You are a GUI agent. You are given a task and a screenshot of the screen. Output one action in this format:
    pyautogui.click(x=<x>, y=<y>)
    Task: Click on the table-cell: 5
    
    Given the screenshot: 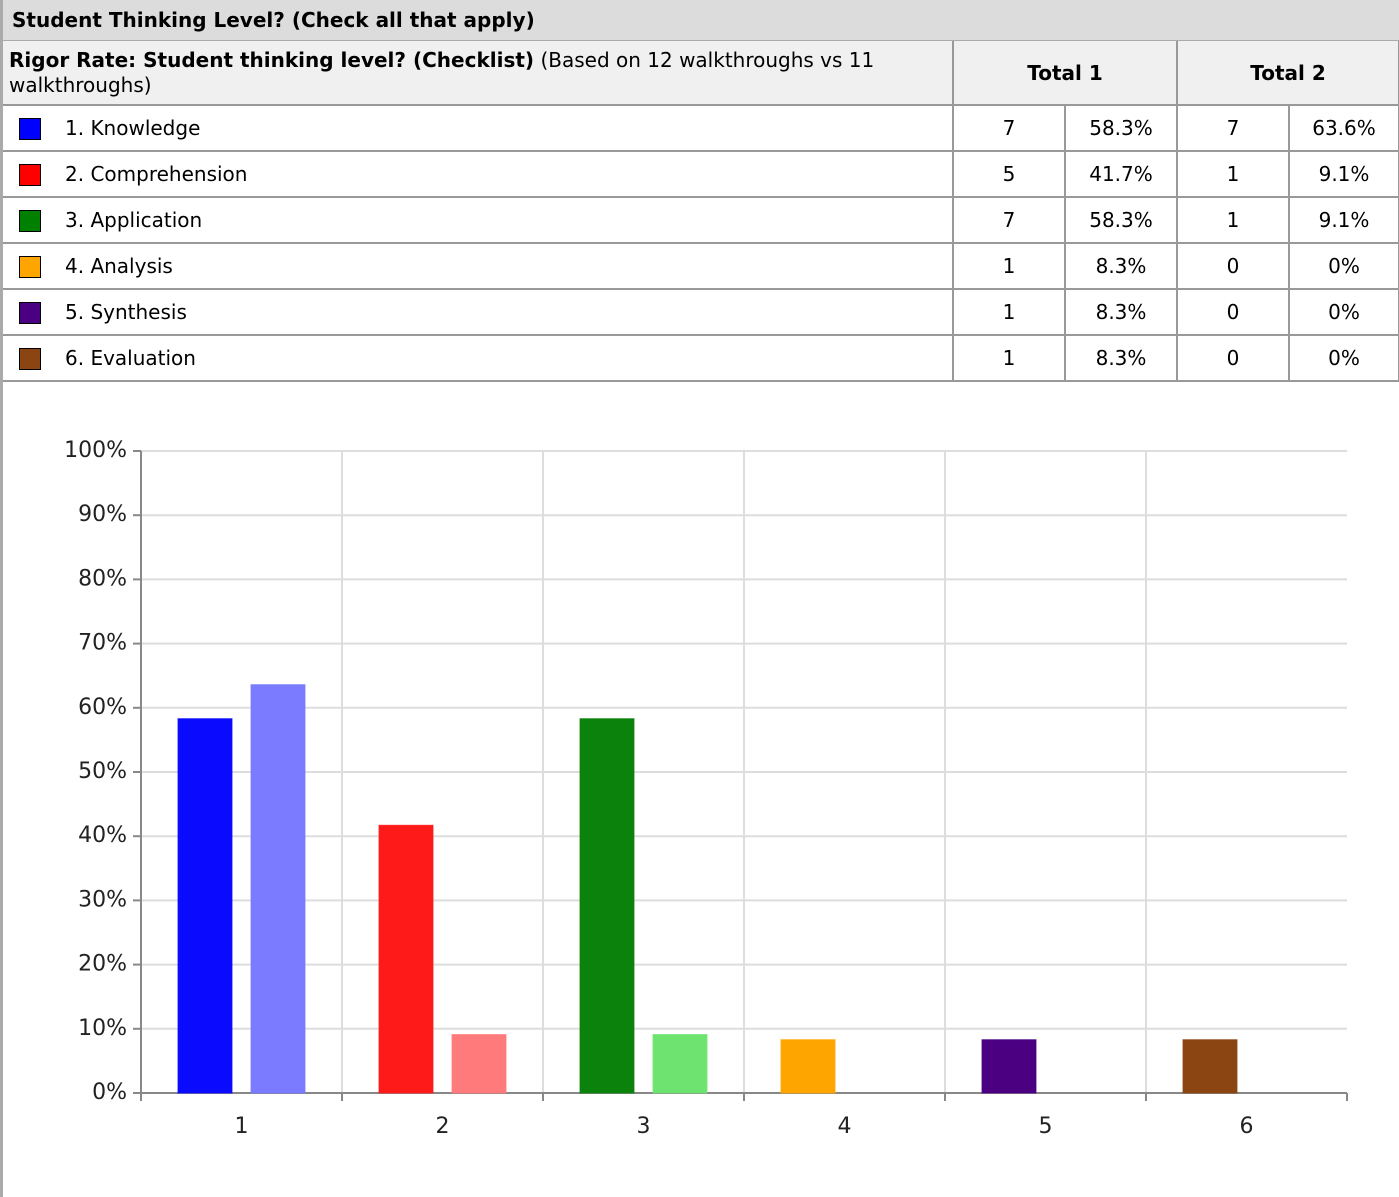 What is the action you would take?
    pyautogui.click(x=1009, y=174)
    